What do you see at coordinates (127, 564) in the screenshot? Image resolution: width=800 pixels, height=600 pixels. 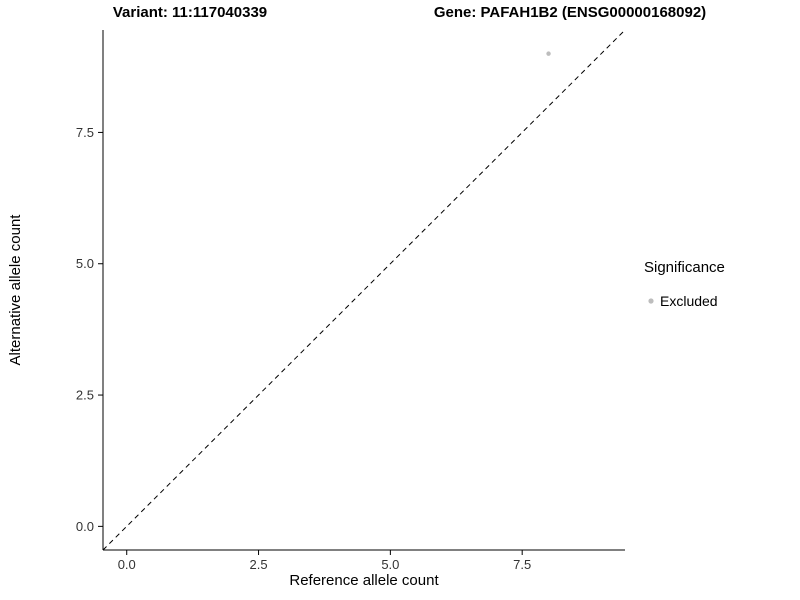 I see `x-tick-label: 0.0` at bounding box center [127, 564].